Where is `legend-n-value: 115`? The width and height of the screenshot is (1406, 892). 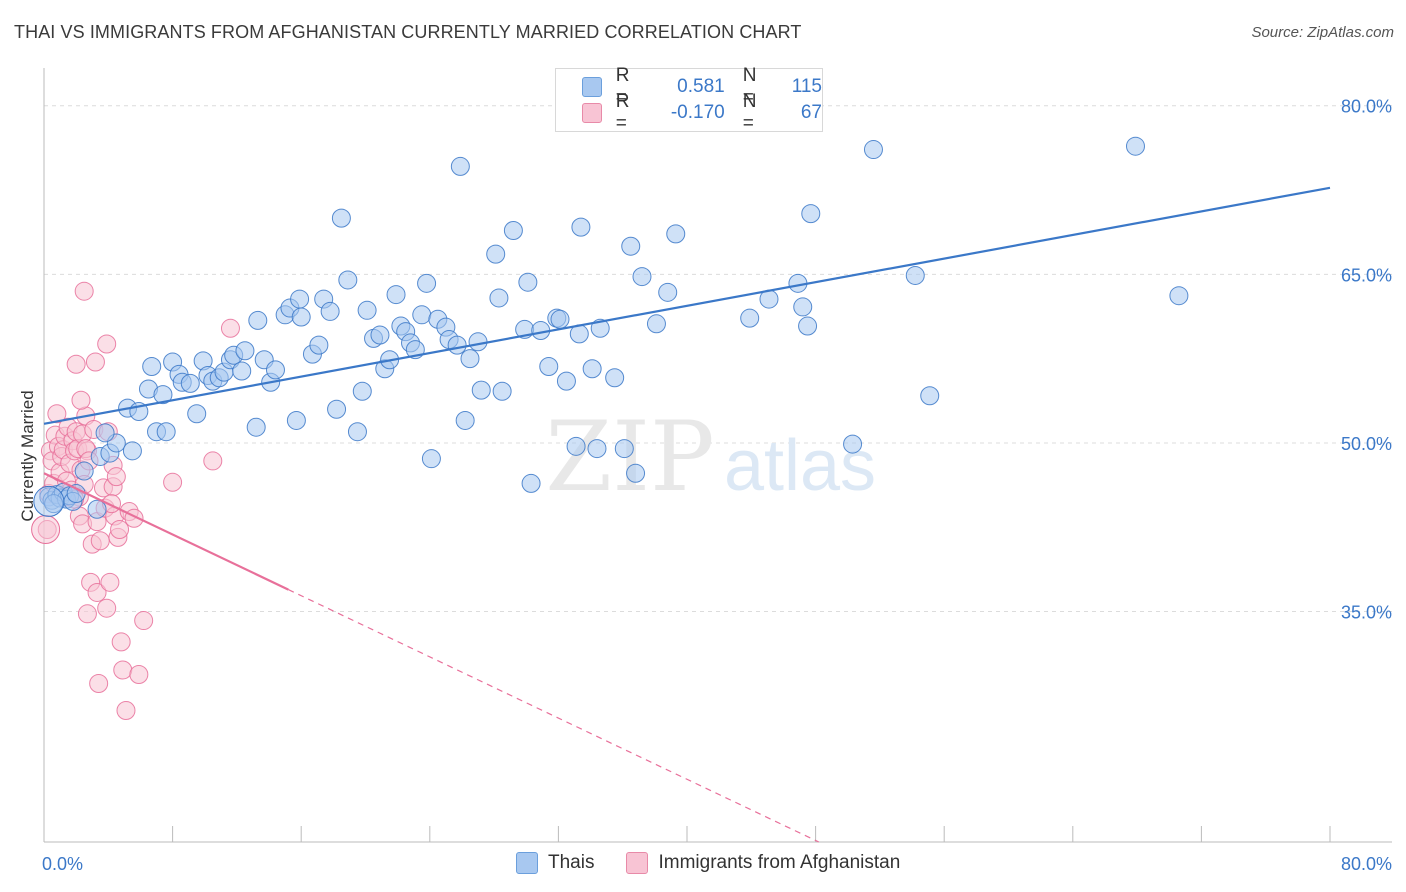
legend-n-value: 115 is located at coordinates (806, 86).